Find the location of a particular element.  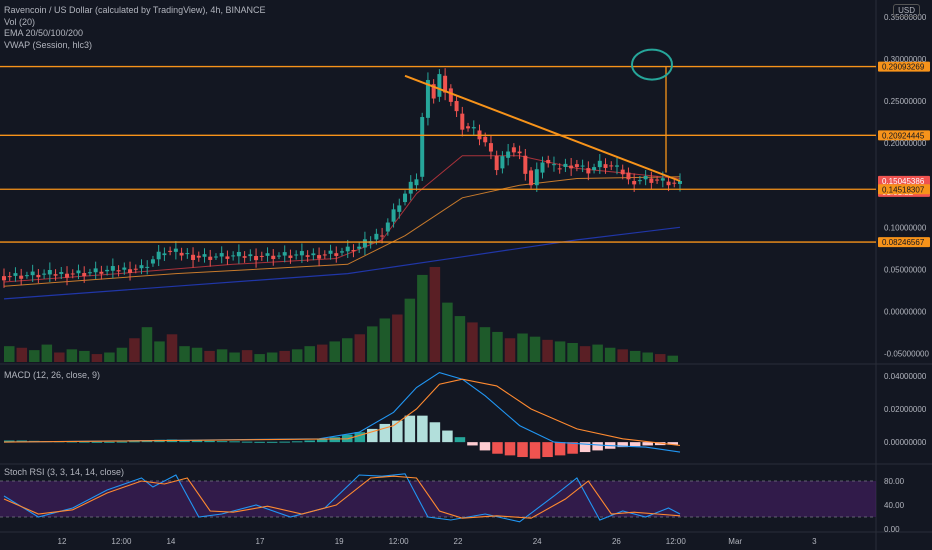

time-tick-label: 3 is located at coordinates (814, 541).